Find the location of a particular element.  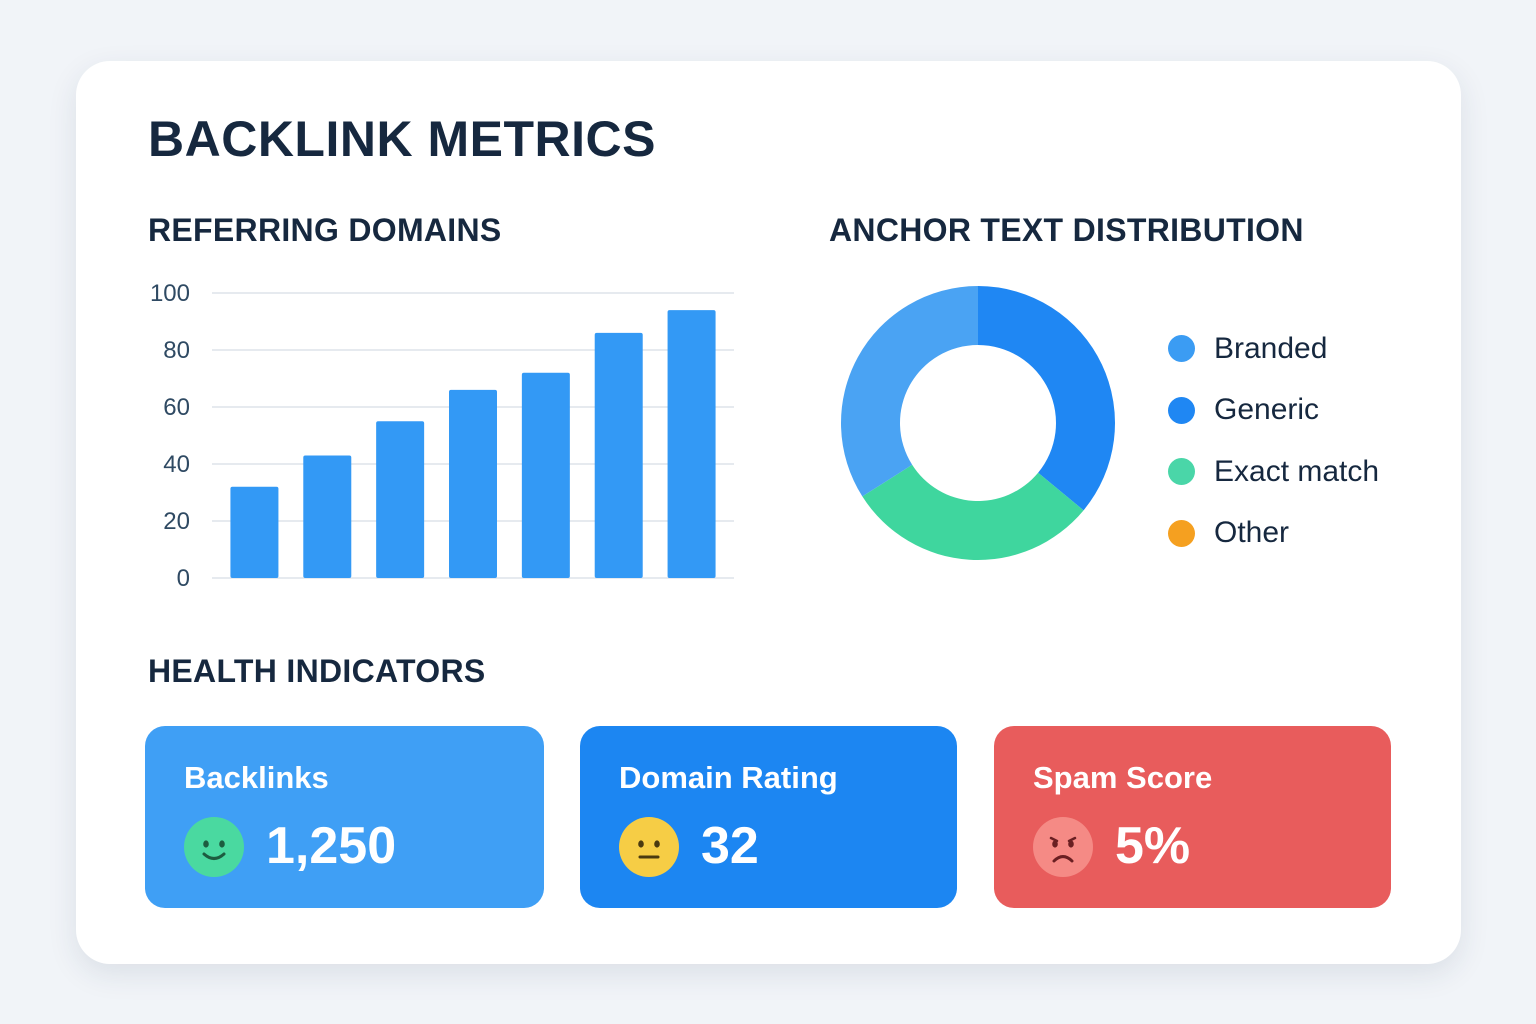

legend-dot-other is located at coordinates (1181, 533).